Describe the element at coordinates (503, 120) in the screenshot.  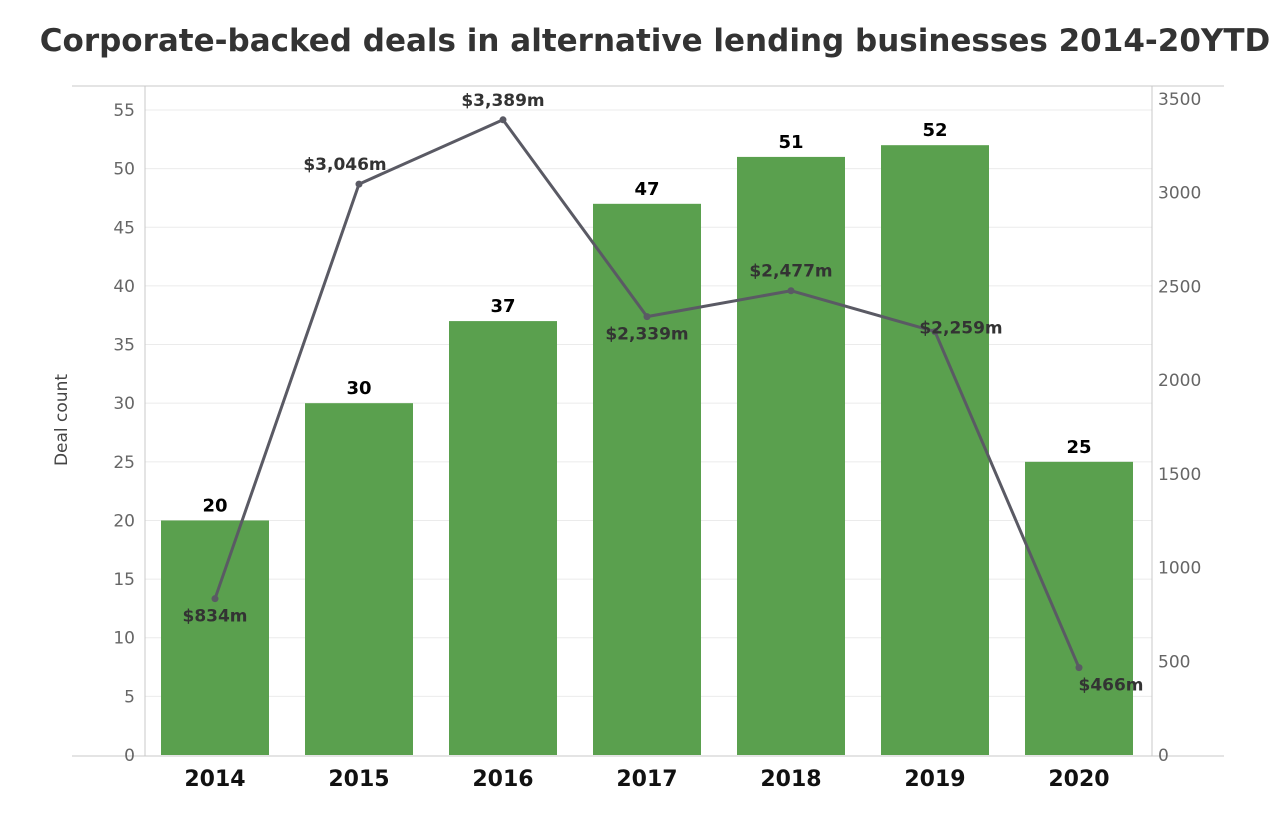
I see `line-point-2016` at that location.